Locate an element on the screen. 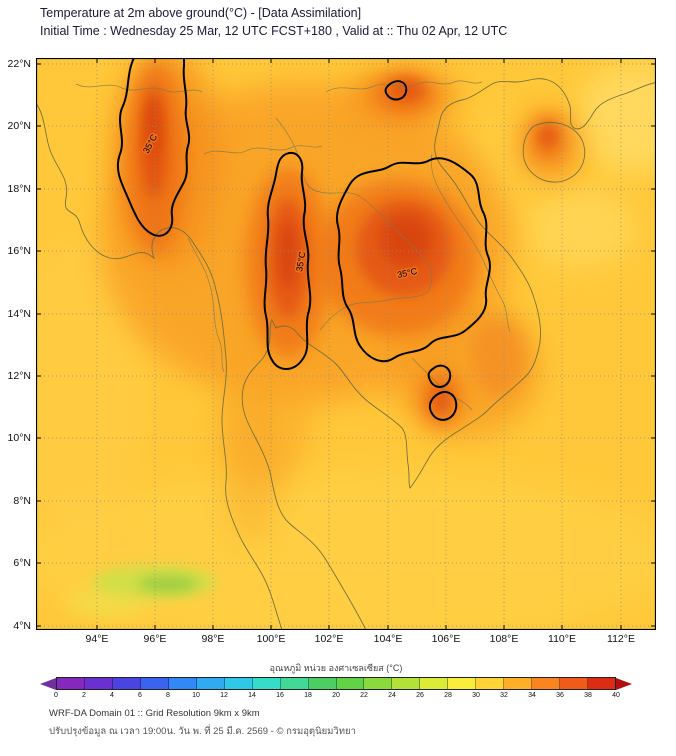 The image size is (676, 756). colorbar-tick-labels: 0 2 4 6 8 10 12 14 16 18 20 22 24 26 28 30 32 34 36 38 40 is located at coordinates (337, 697).